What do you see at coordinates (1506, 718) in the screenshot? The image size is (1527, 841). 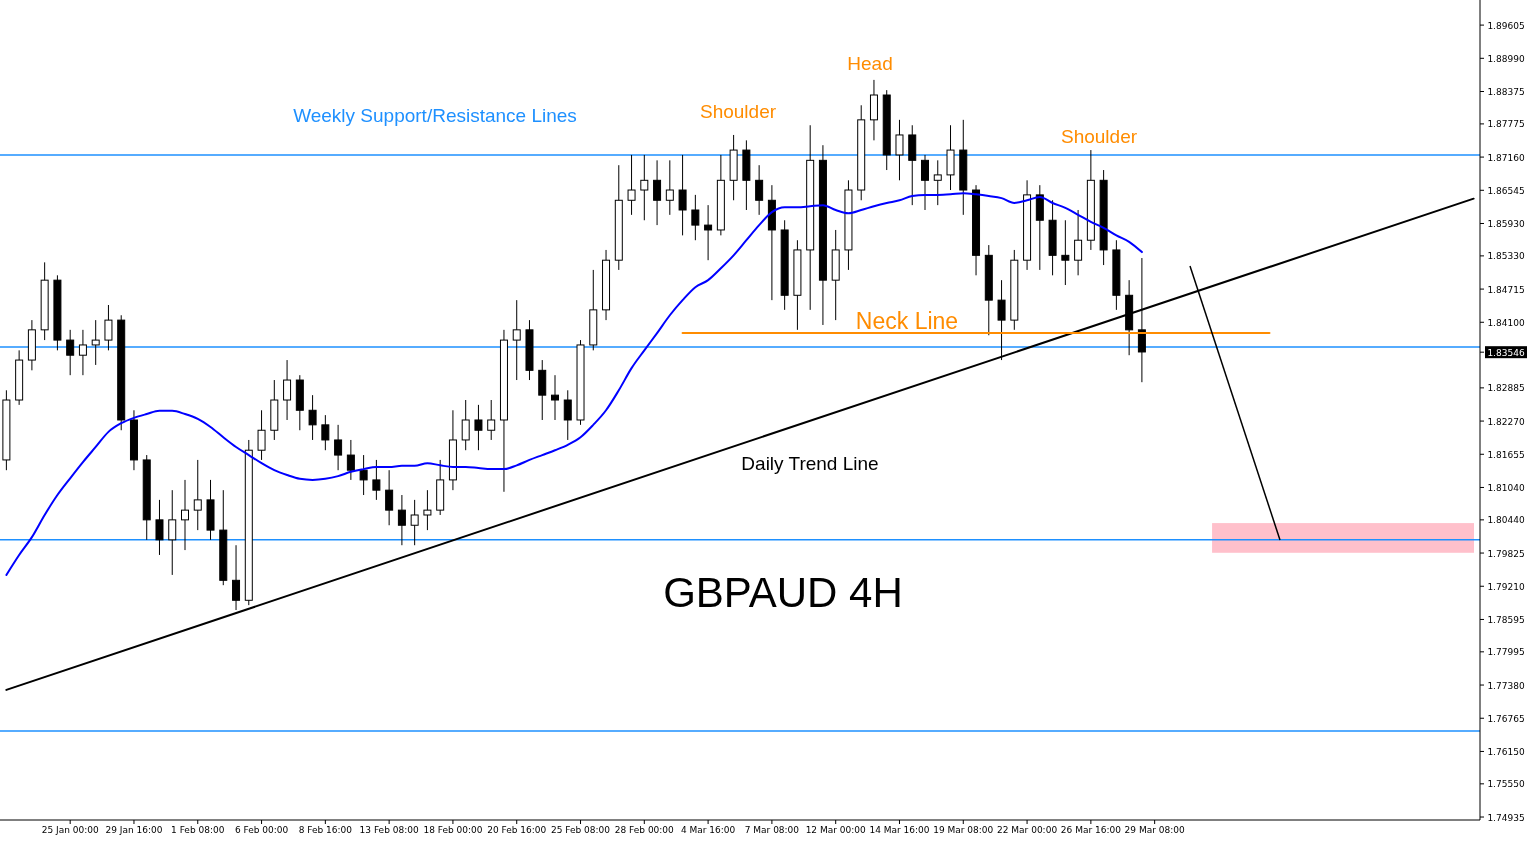 I see `y-tick-label: 1.76765` at bounding box center [1506, 718].